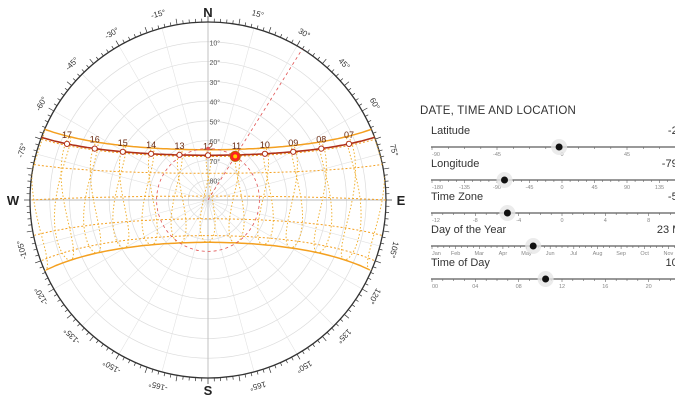  What do you see at coordinates (436, 220) in the screenshot?
I see `slider-tick-label: -12` at bounding box center [436, 220].